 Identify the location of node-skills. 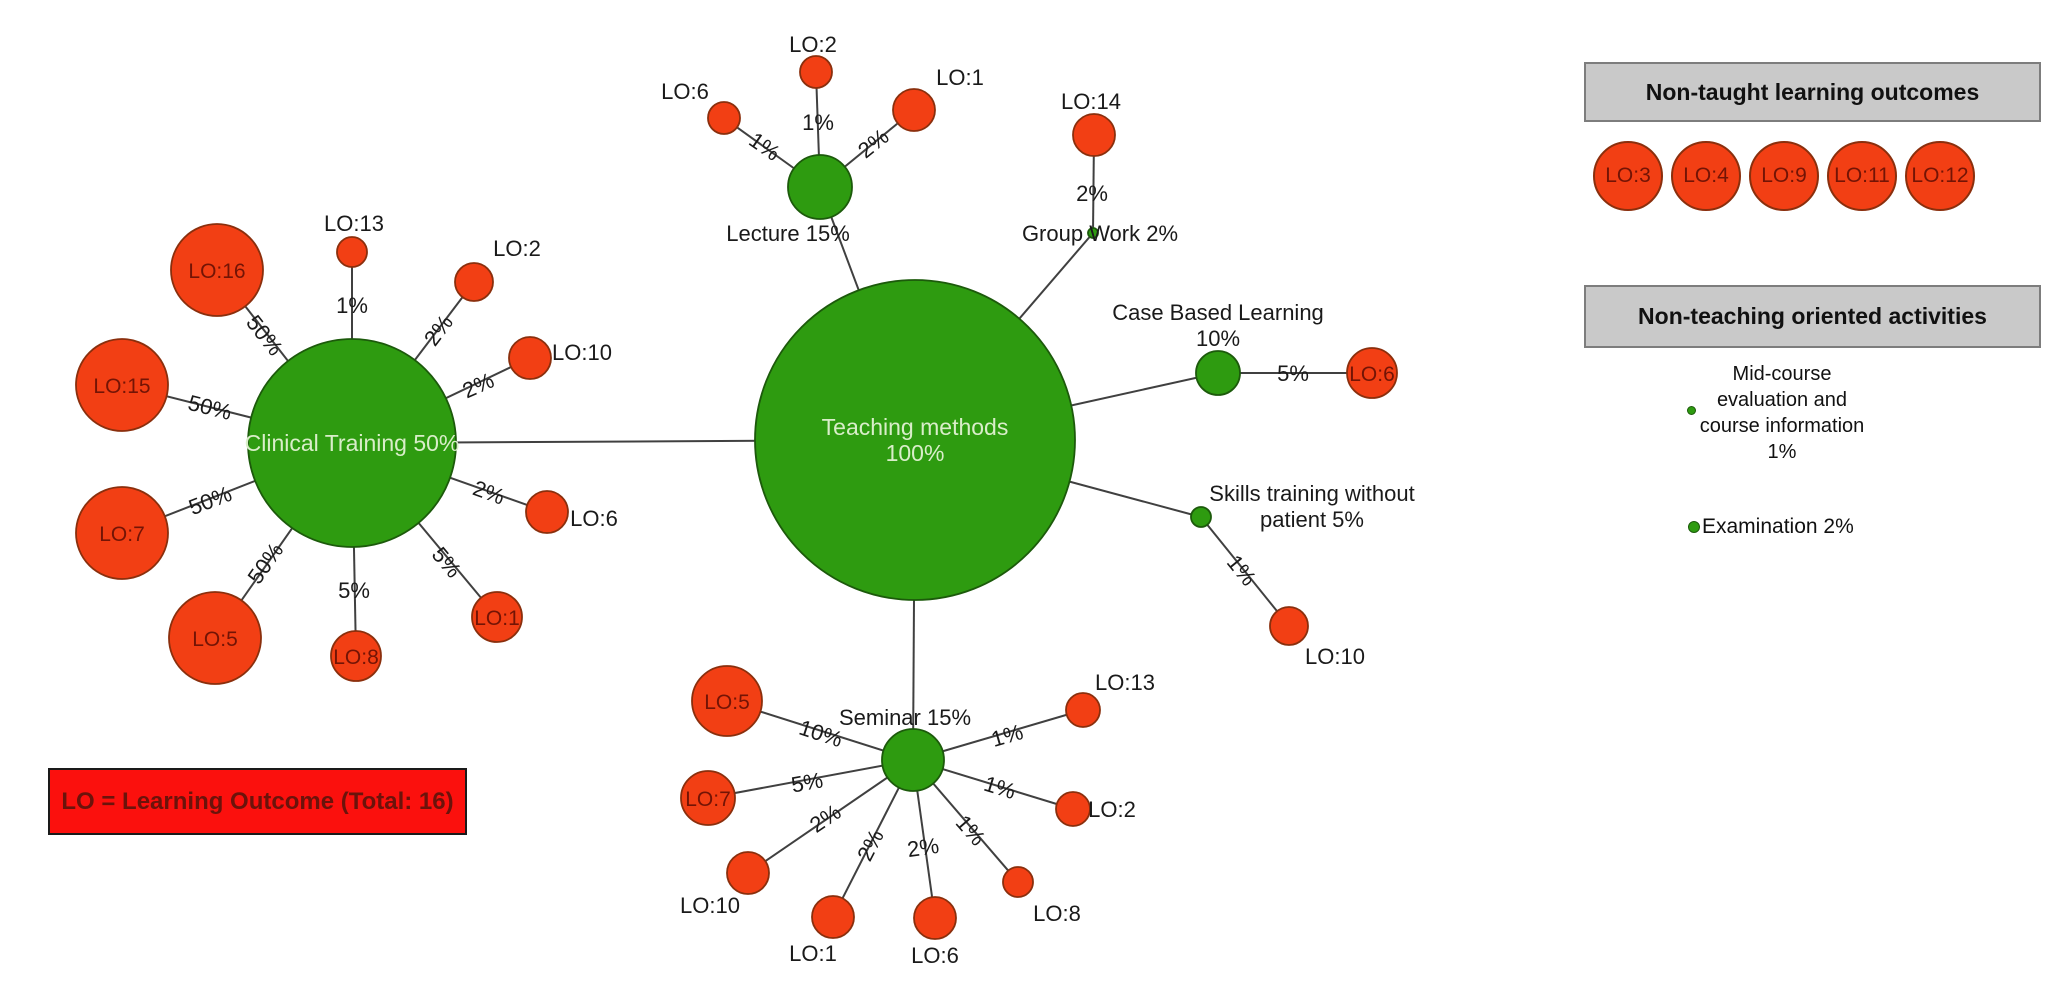
(1201, 517).